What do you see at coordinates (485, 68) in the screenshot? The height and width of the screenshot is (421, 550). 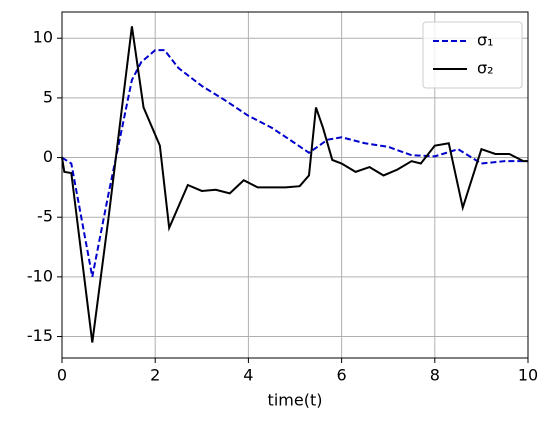 I see `legend-label: σ₂` at bounding box center [485, 68].